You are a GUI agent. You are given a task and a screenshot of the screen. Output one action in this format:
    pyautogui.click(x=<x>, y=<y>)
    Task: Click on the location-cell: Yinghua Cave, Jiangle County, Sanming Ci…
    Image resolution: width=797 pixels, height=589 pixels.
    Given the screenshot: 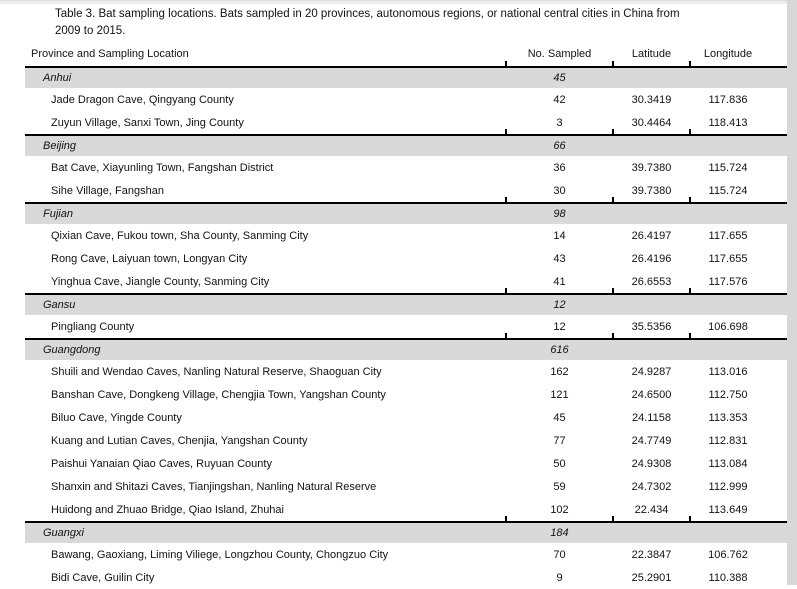 What is the action you would take?
    pyautogui.click(x=160, y=281)
    